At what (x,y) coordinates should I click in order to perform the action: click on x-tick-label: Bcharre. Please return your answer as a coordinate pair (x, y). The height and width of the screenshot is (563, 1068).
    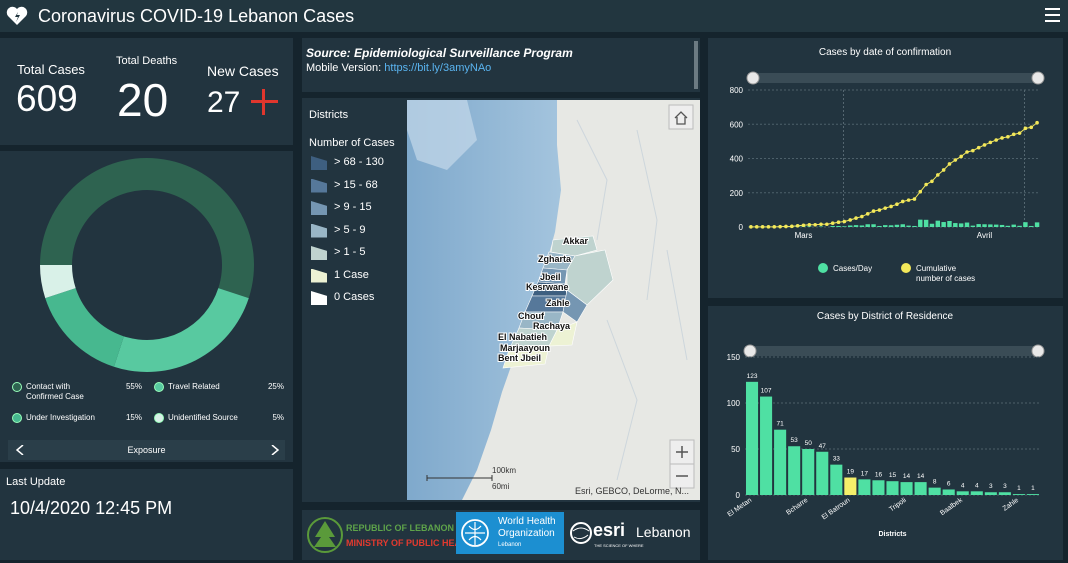
    Looking at the image, I should click on (797, 507).